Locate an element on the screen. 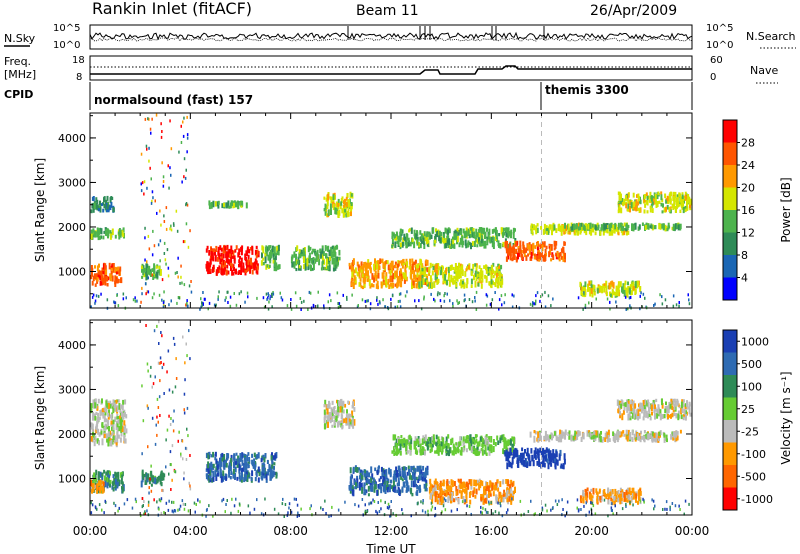 The image size is (800, 554). freq-tick-top: 18 is located at coordinates (78, 60).